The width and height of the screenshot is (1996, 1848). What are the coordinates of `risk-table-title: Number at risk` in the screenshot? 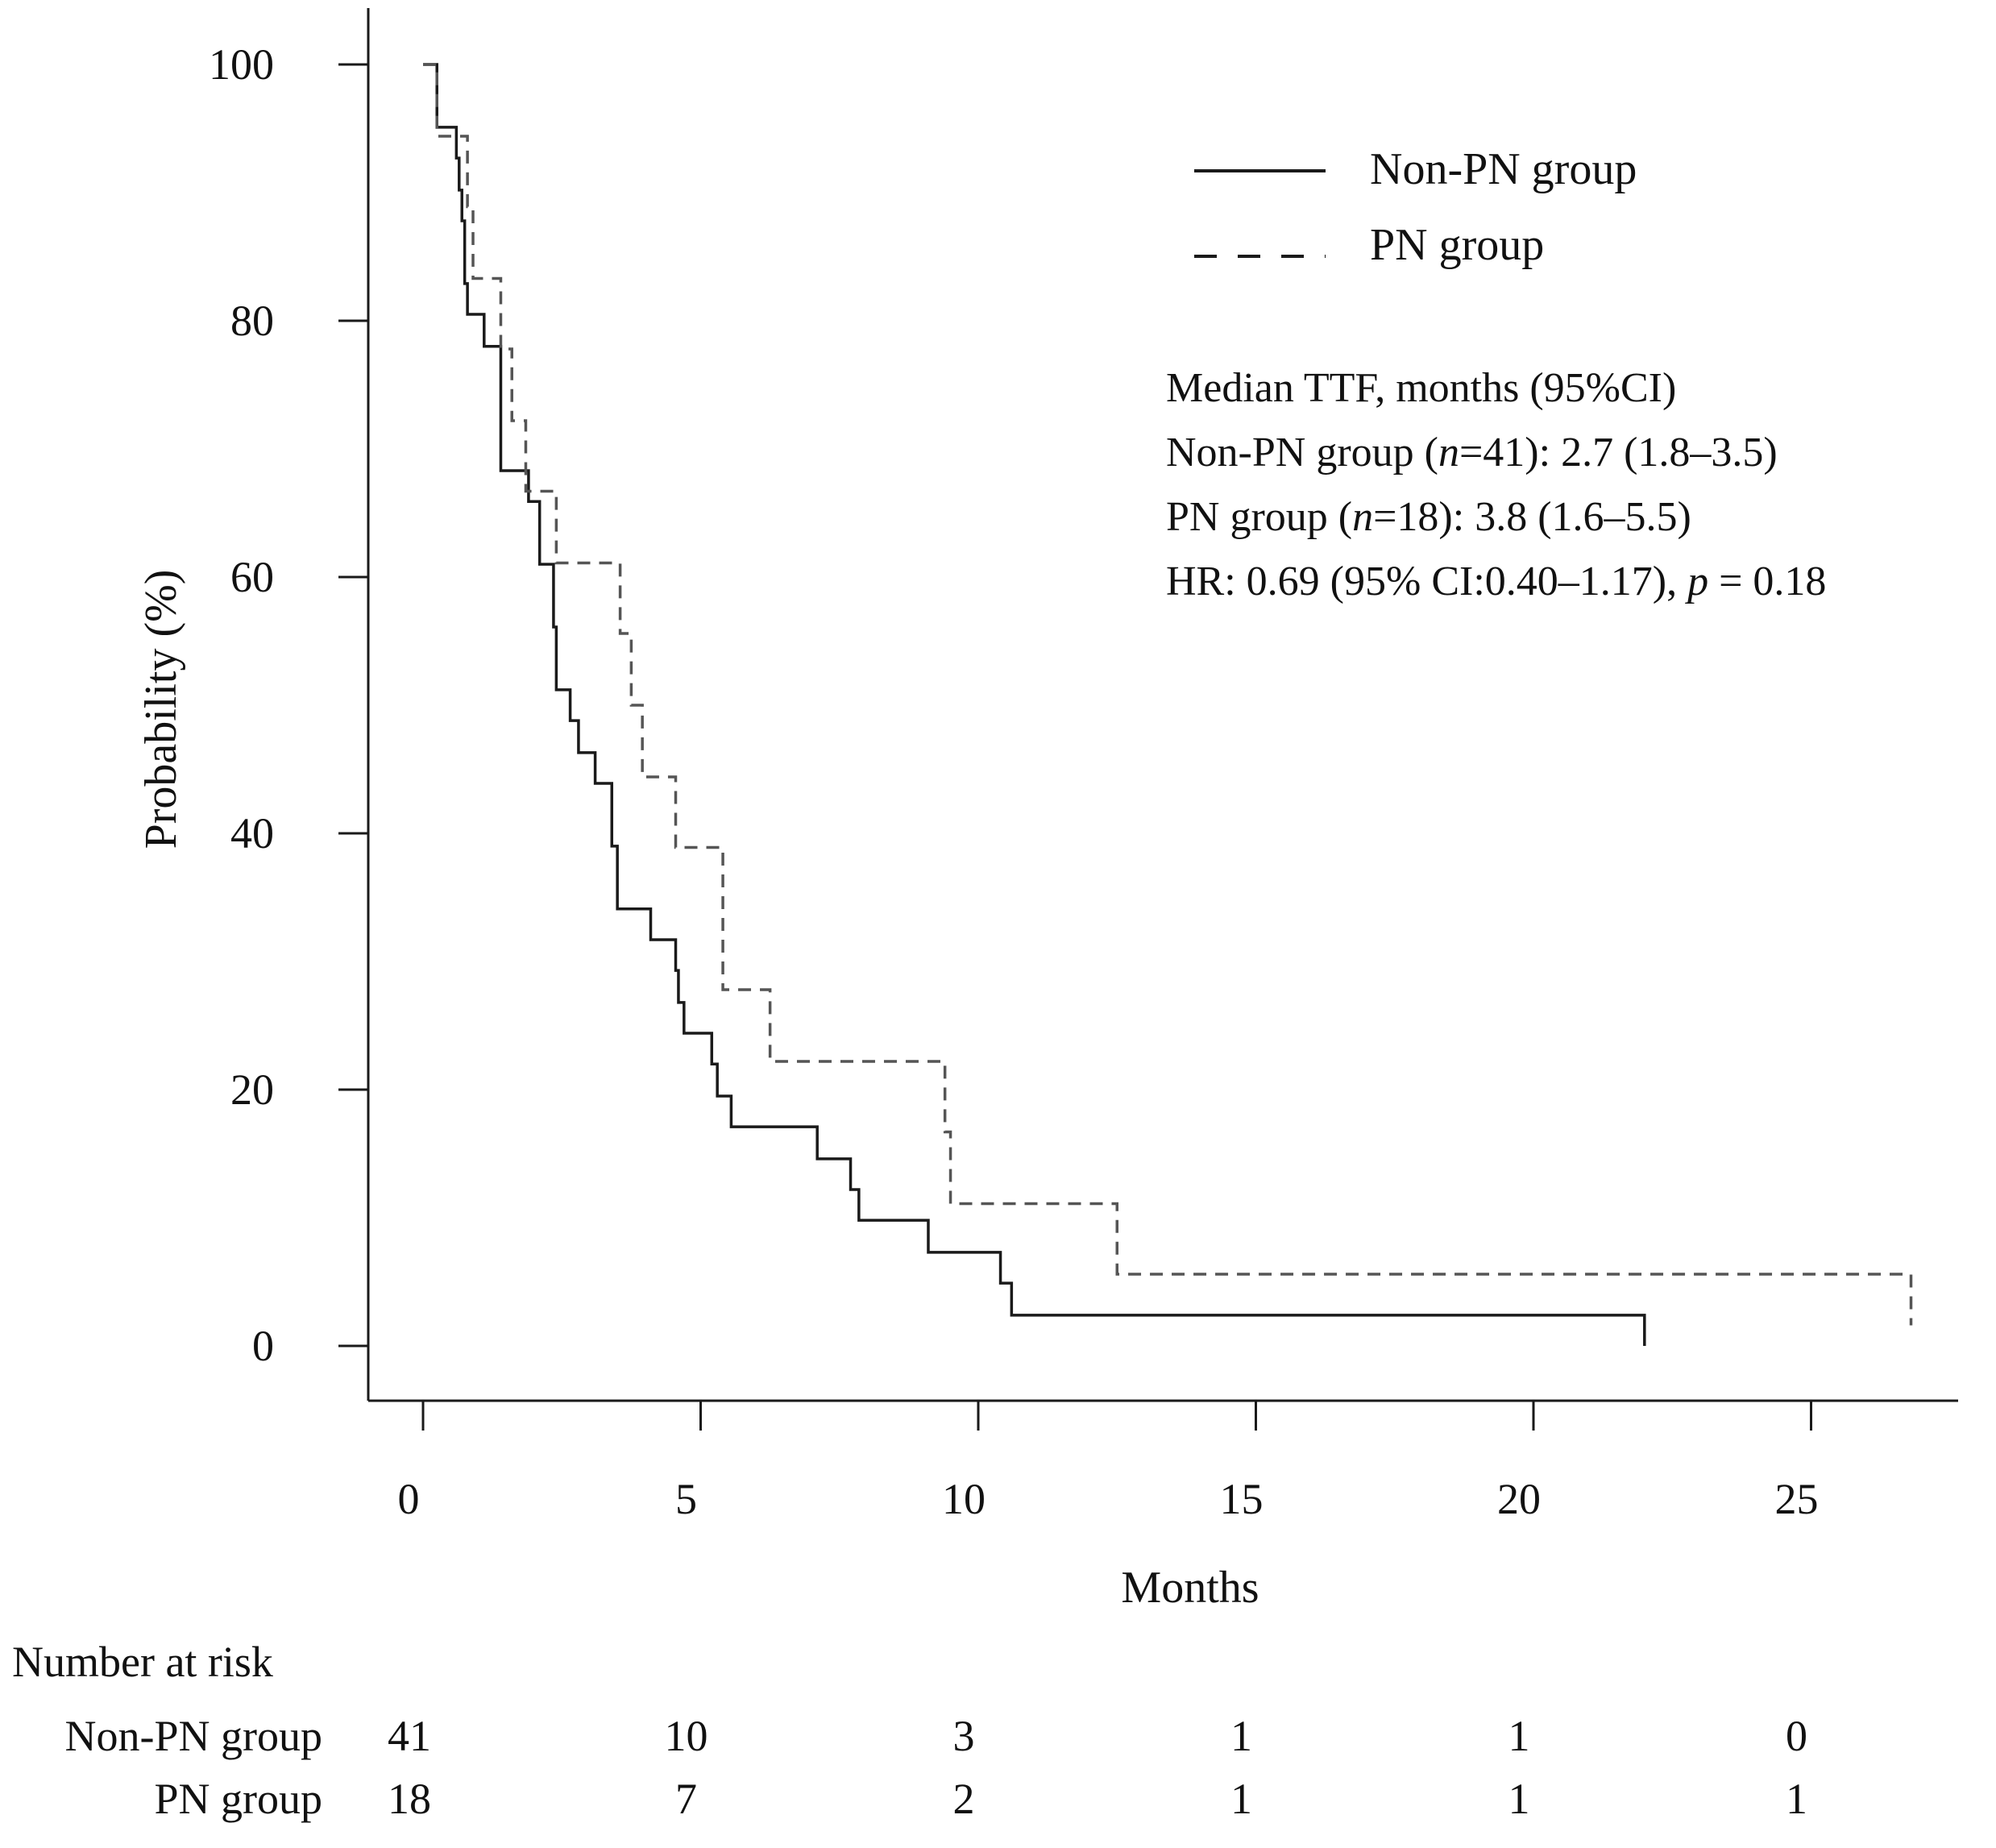 It's located at (142, 1662).